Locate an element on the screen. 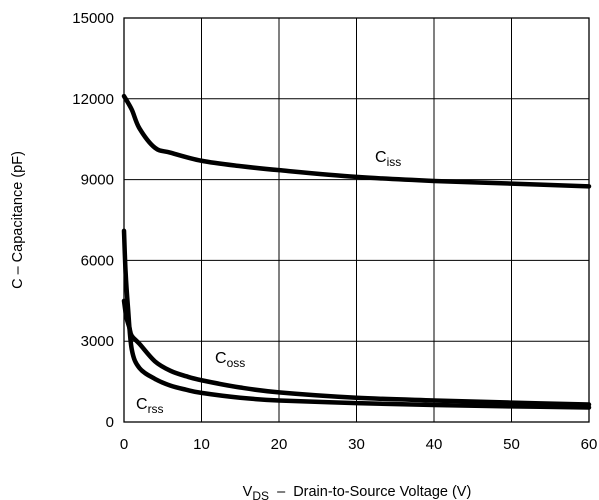 The height and width of the screenshot is (500, 599). x-tick-label: 20 is located at coordinates (279, 444).